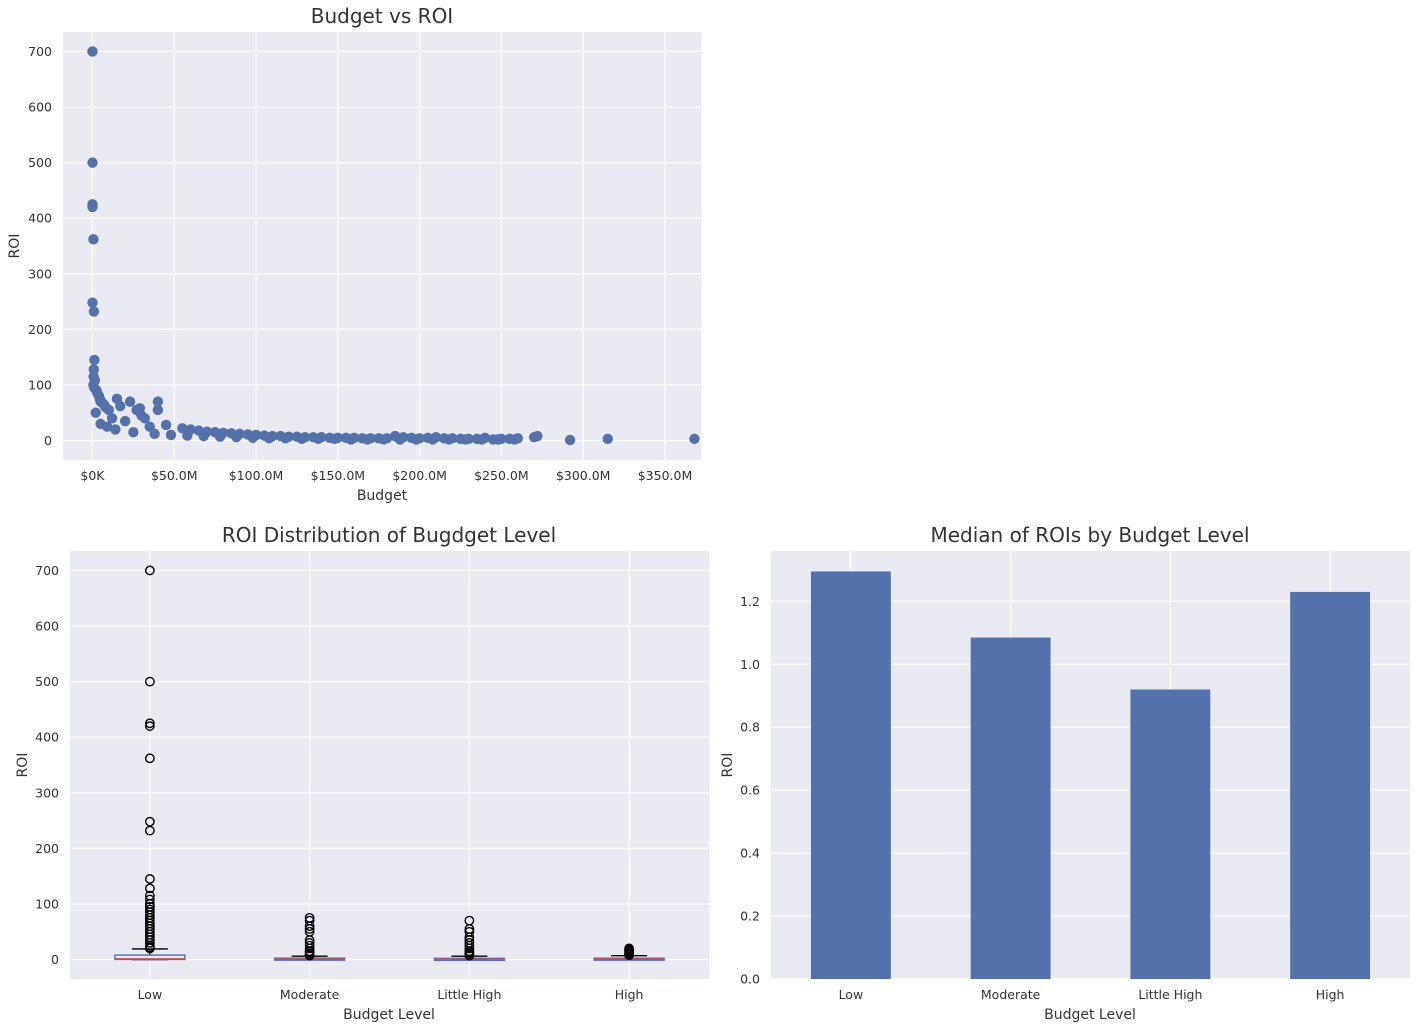 The image size is (1416, 1036). What do you see at coordinates (382, 496) in the screenshot?
I see `scatter-x-axis-label: Budget` at bounding box center [382, 496].